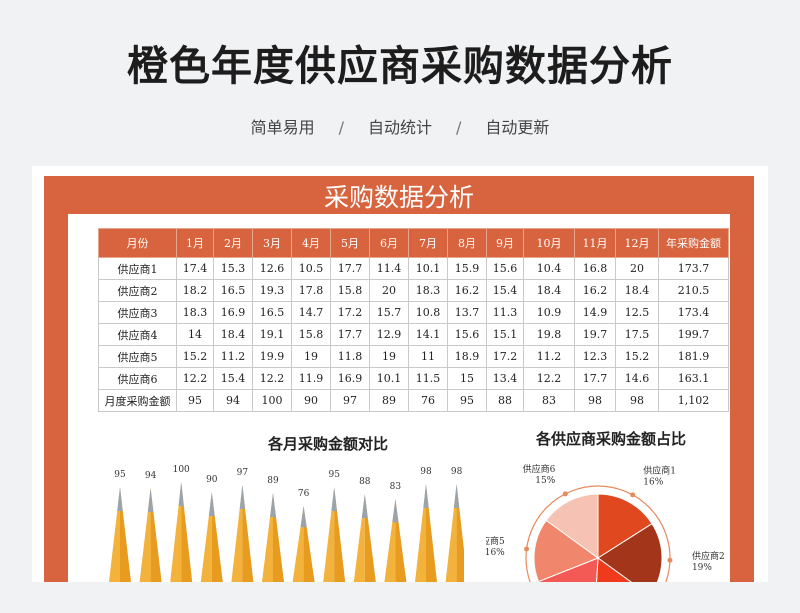  What do you see at coordinates (233, 243) in the screenshot?
I see `column-header: 2月` at bounding box center [233, 243].